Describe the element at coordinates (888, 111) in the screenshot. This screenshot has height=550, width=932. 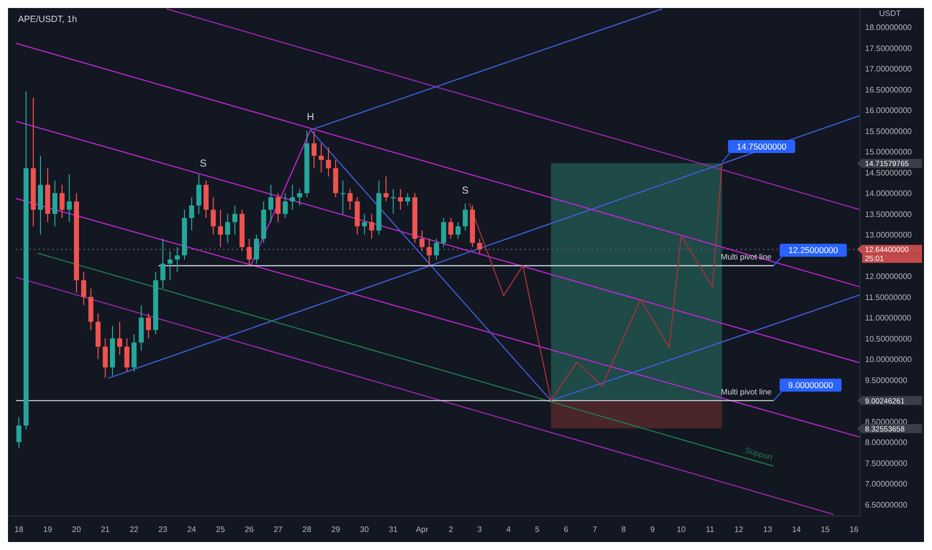
I see `y-tick-label: 16.00000000` at that location.